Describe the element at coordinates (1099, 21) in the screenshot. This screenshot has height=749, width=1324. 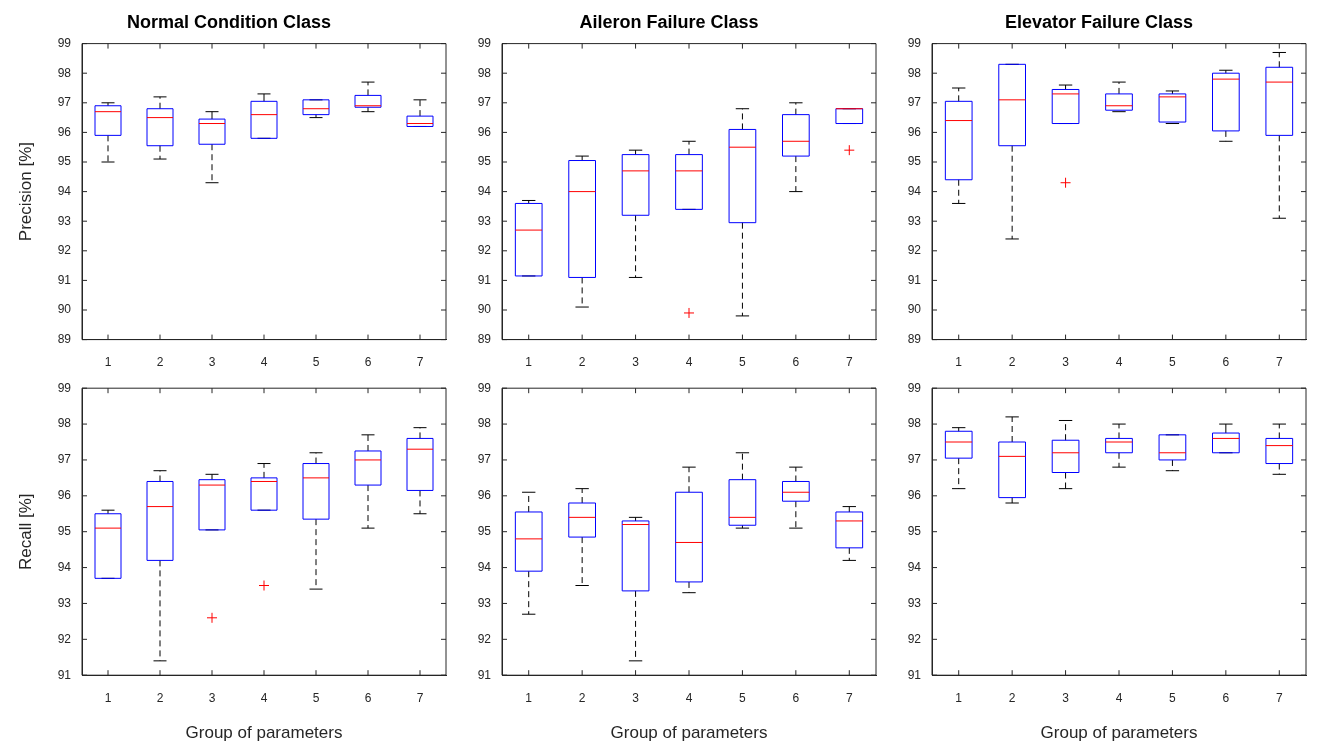
I see `chart-title: Elevator Failure Class` at that location.